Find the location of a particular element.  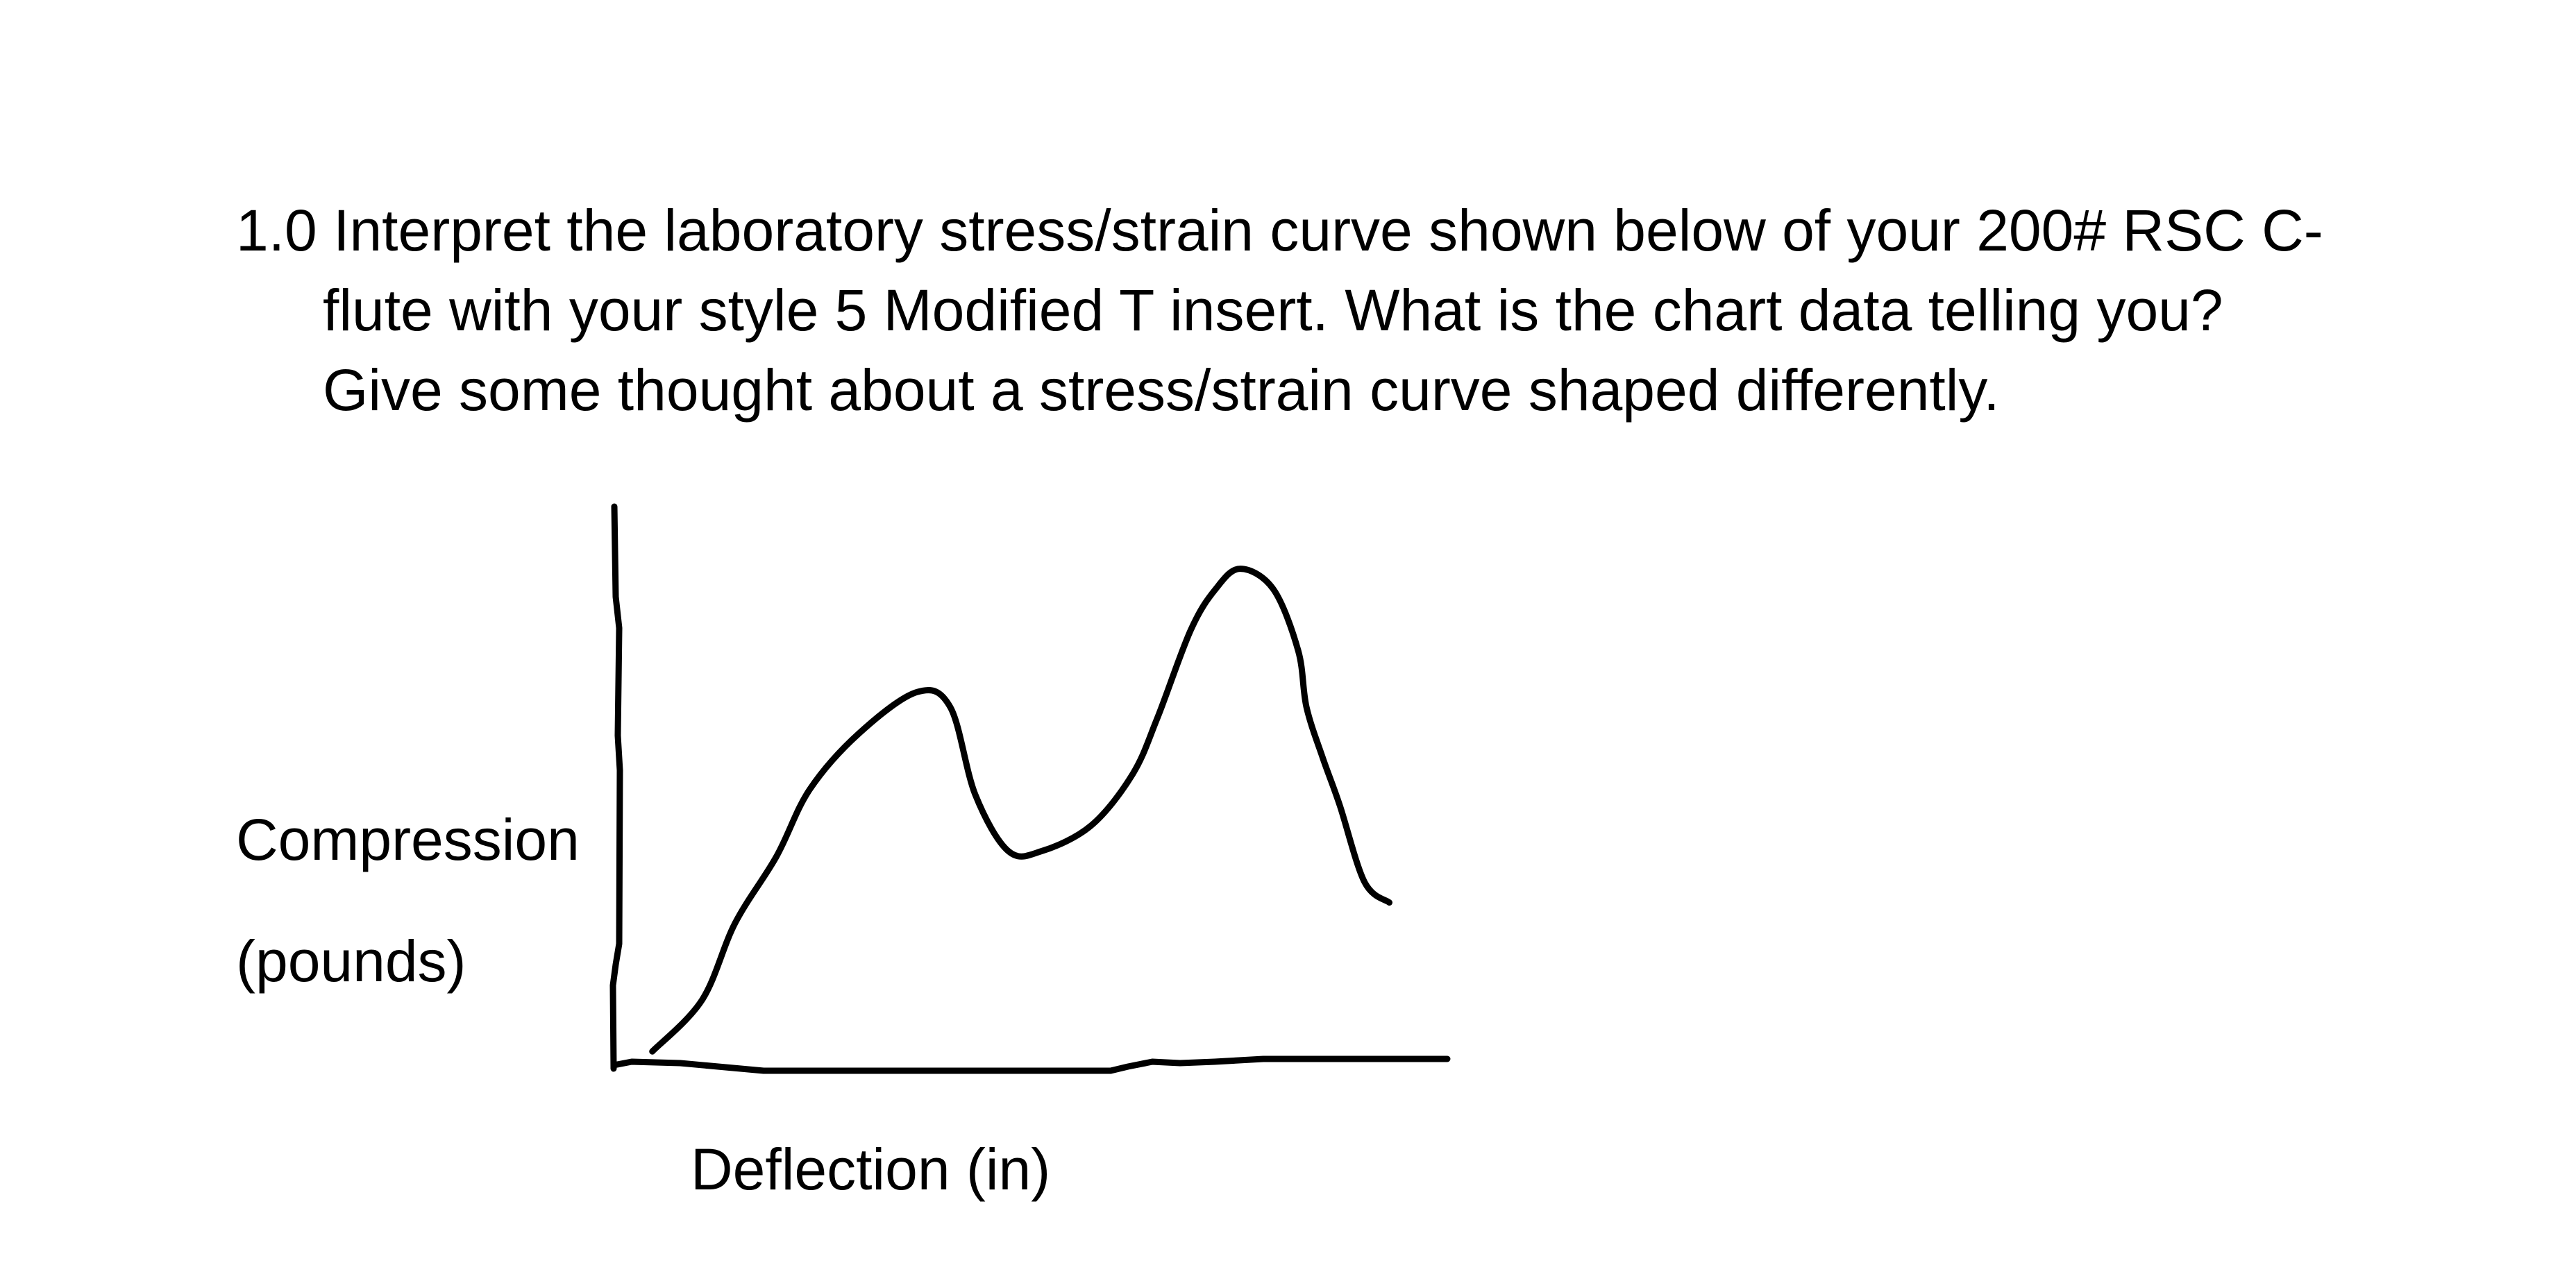

y-axis-label-line-1: Compression is located at coordinates (408, 840).